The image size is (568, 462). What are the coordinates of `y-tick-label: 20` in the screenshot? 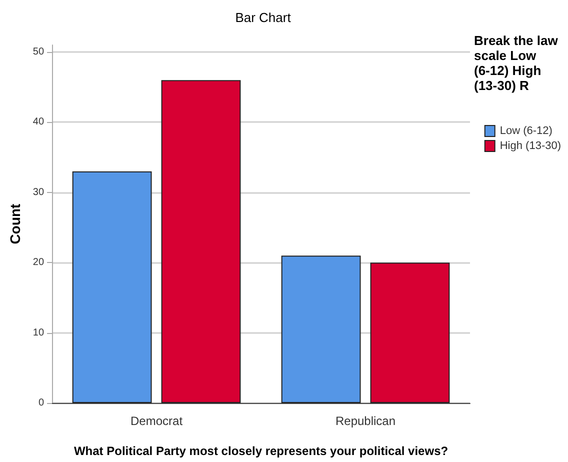 It's located at (38, 262).